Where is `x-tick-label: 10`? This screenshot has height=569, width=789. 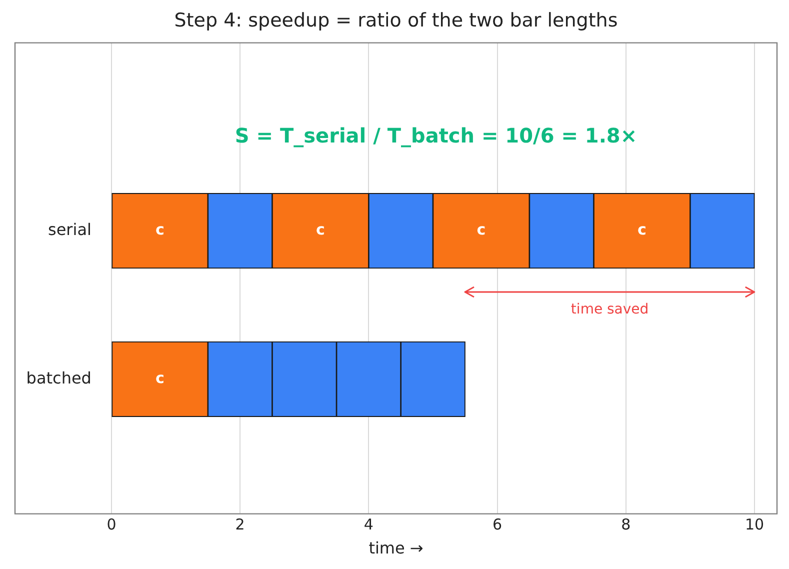 x-tick-label: 10 is located at coordinates (754, 525).